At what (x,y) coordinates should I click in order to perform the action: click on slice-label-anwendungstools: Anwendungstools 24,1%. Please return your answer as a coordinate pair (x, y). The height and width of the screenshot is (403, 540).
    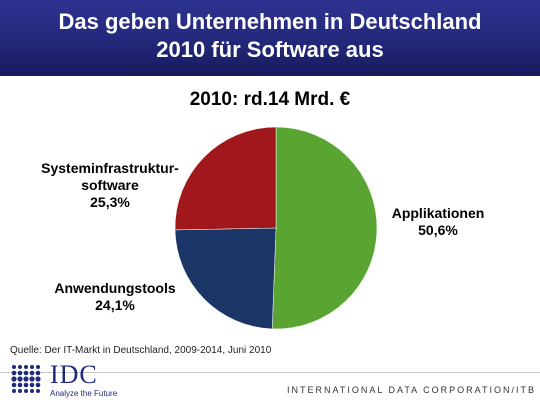
    Looking at the image, I should click on (115, 297).